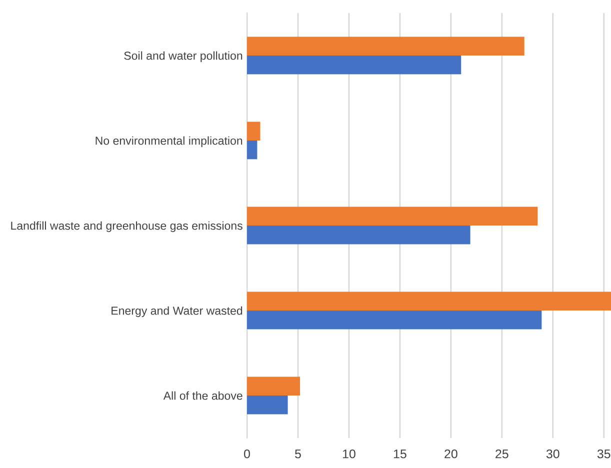 The height and width of the screenshot is (468, 611). I want to click on x-tick-label: 35, so click(603, 453).